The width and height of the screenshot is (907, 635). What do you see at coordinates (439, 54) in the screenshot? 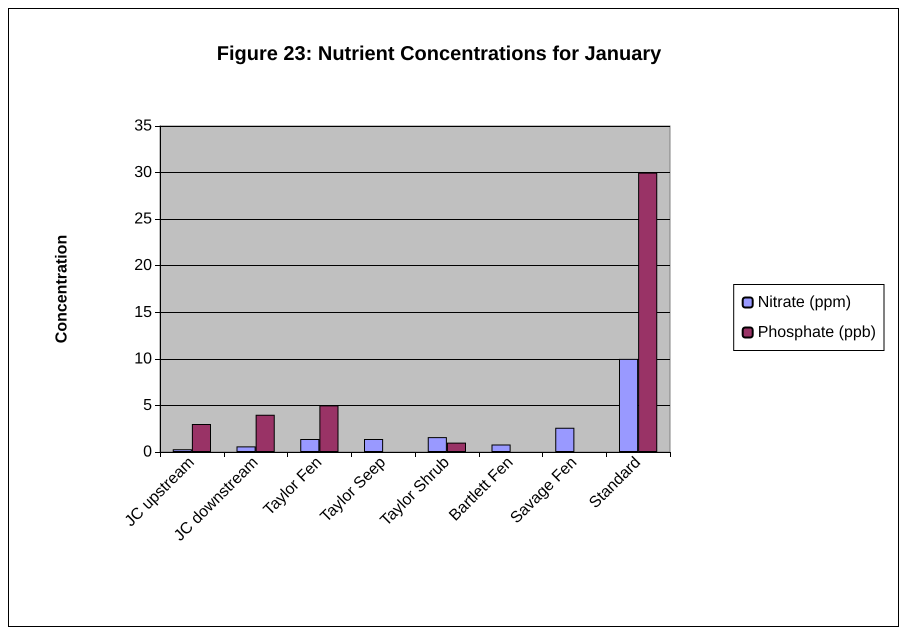
I see `chart-title: Figure 23: Nutrient Concentrations for January` at bounding box center [439, 54].